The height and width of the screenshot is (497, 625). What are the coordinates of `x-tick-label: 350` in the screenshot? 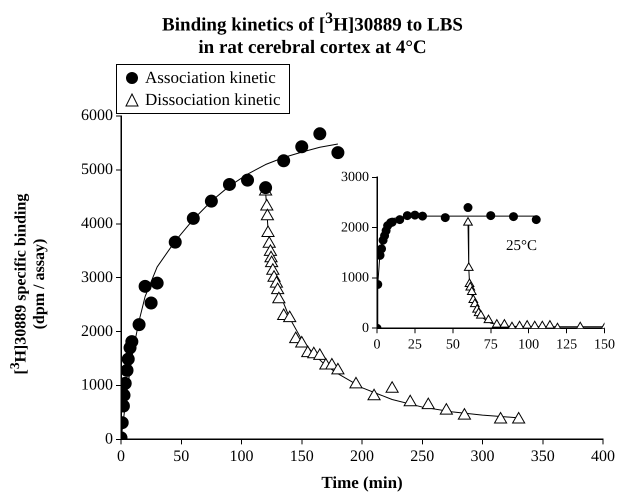 It's located at (542, 457).